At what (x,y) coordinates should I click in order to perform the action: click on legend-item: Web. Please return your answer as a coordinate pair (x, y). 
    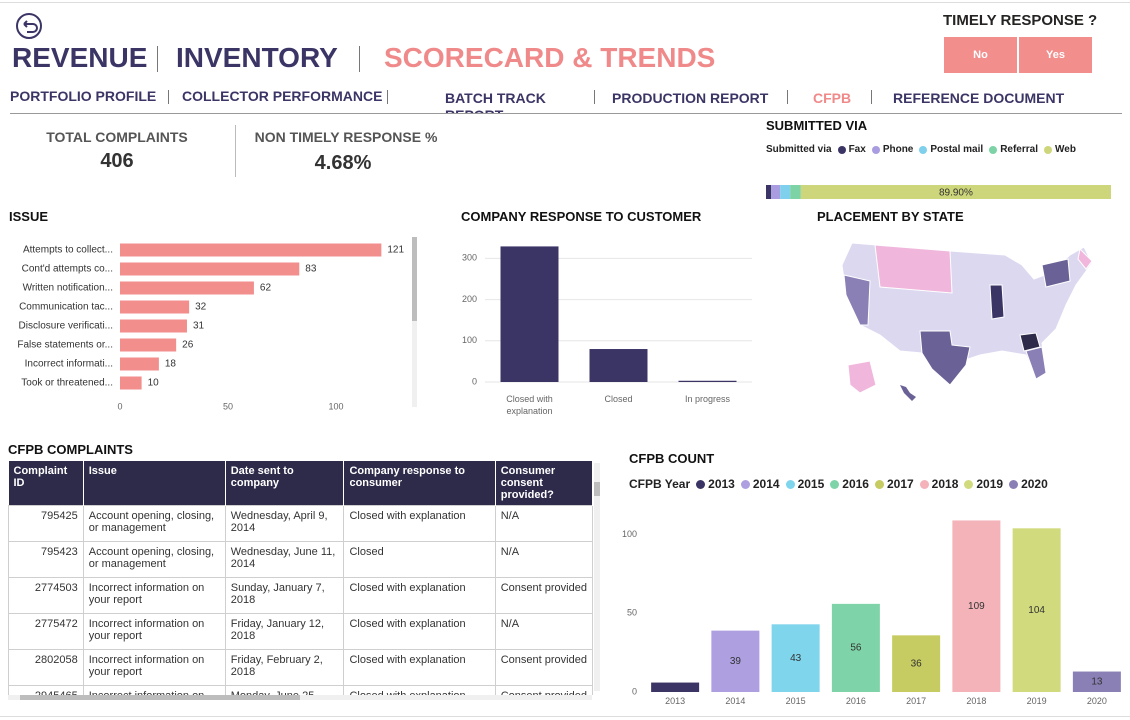
    Looking at the image, I should click on (1060, 149).